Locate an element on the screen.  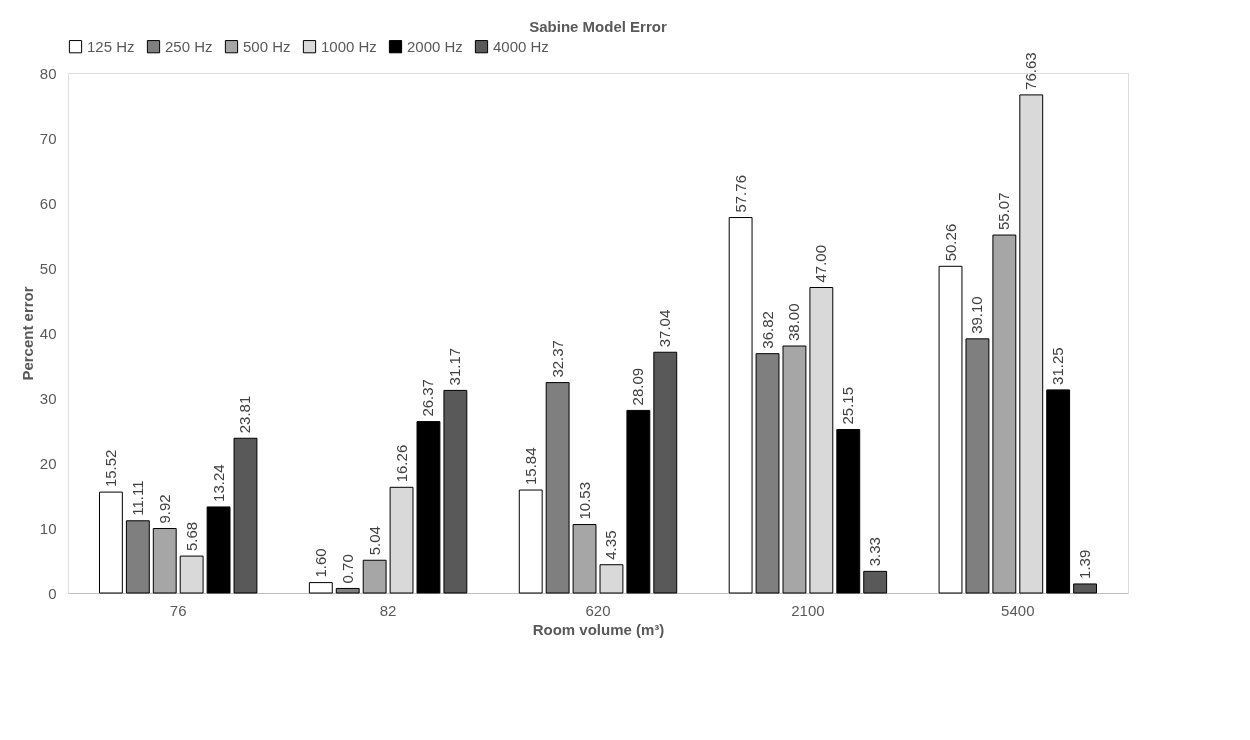
data-label: 5.68 is located at coordinates (191, 536).